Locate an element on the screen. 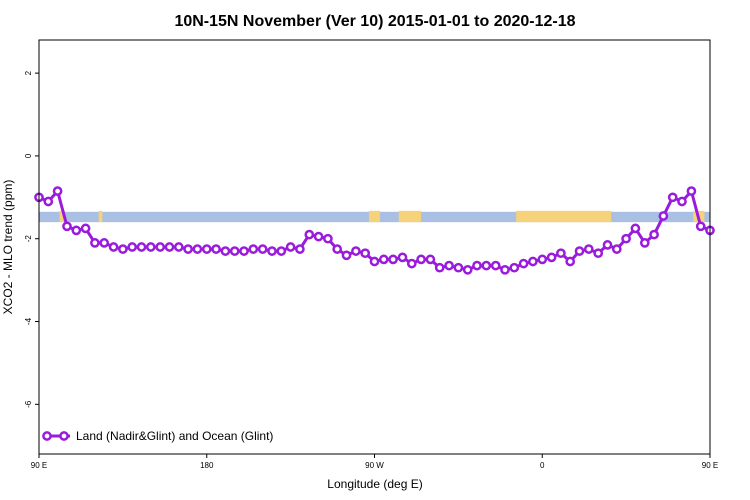  y-axis-label: XCO2 - MLO trend (ppm) is located at coordinates (8, 247).